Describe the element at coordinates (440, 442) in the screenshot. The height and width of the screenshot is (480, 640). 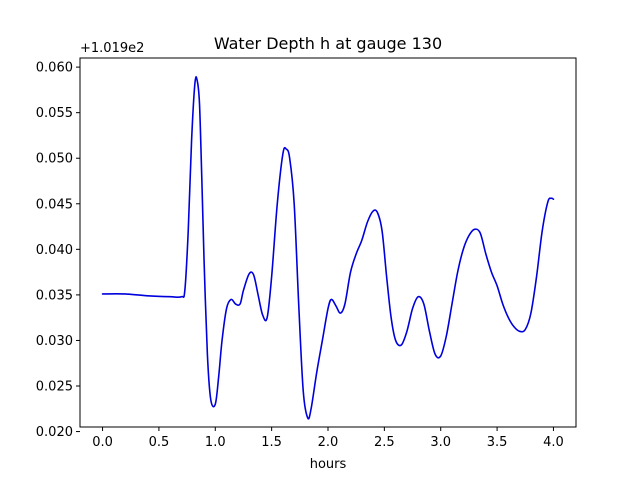
I see `x-tick-label: 3.0` at that location.